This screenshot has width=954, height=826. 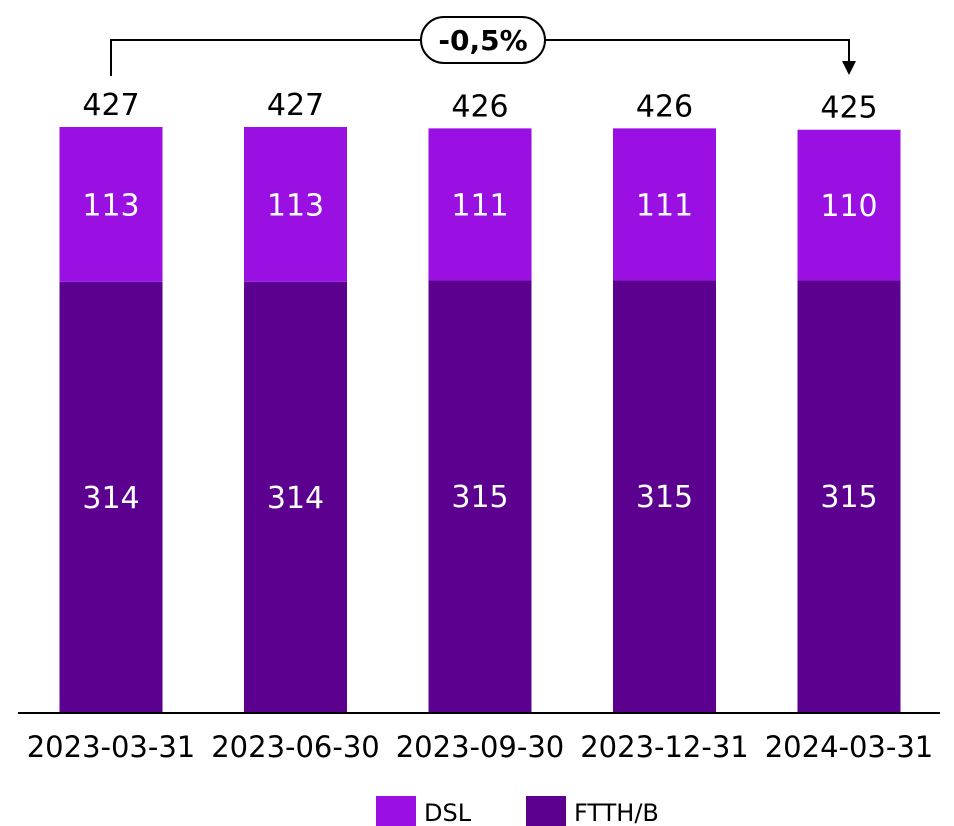 What do you see at coordinates (448, 812) in the screenshot?
I see `legend-label-dsl: DSL` at bounding box center [448, 812].